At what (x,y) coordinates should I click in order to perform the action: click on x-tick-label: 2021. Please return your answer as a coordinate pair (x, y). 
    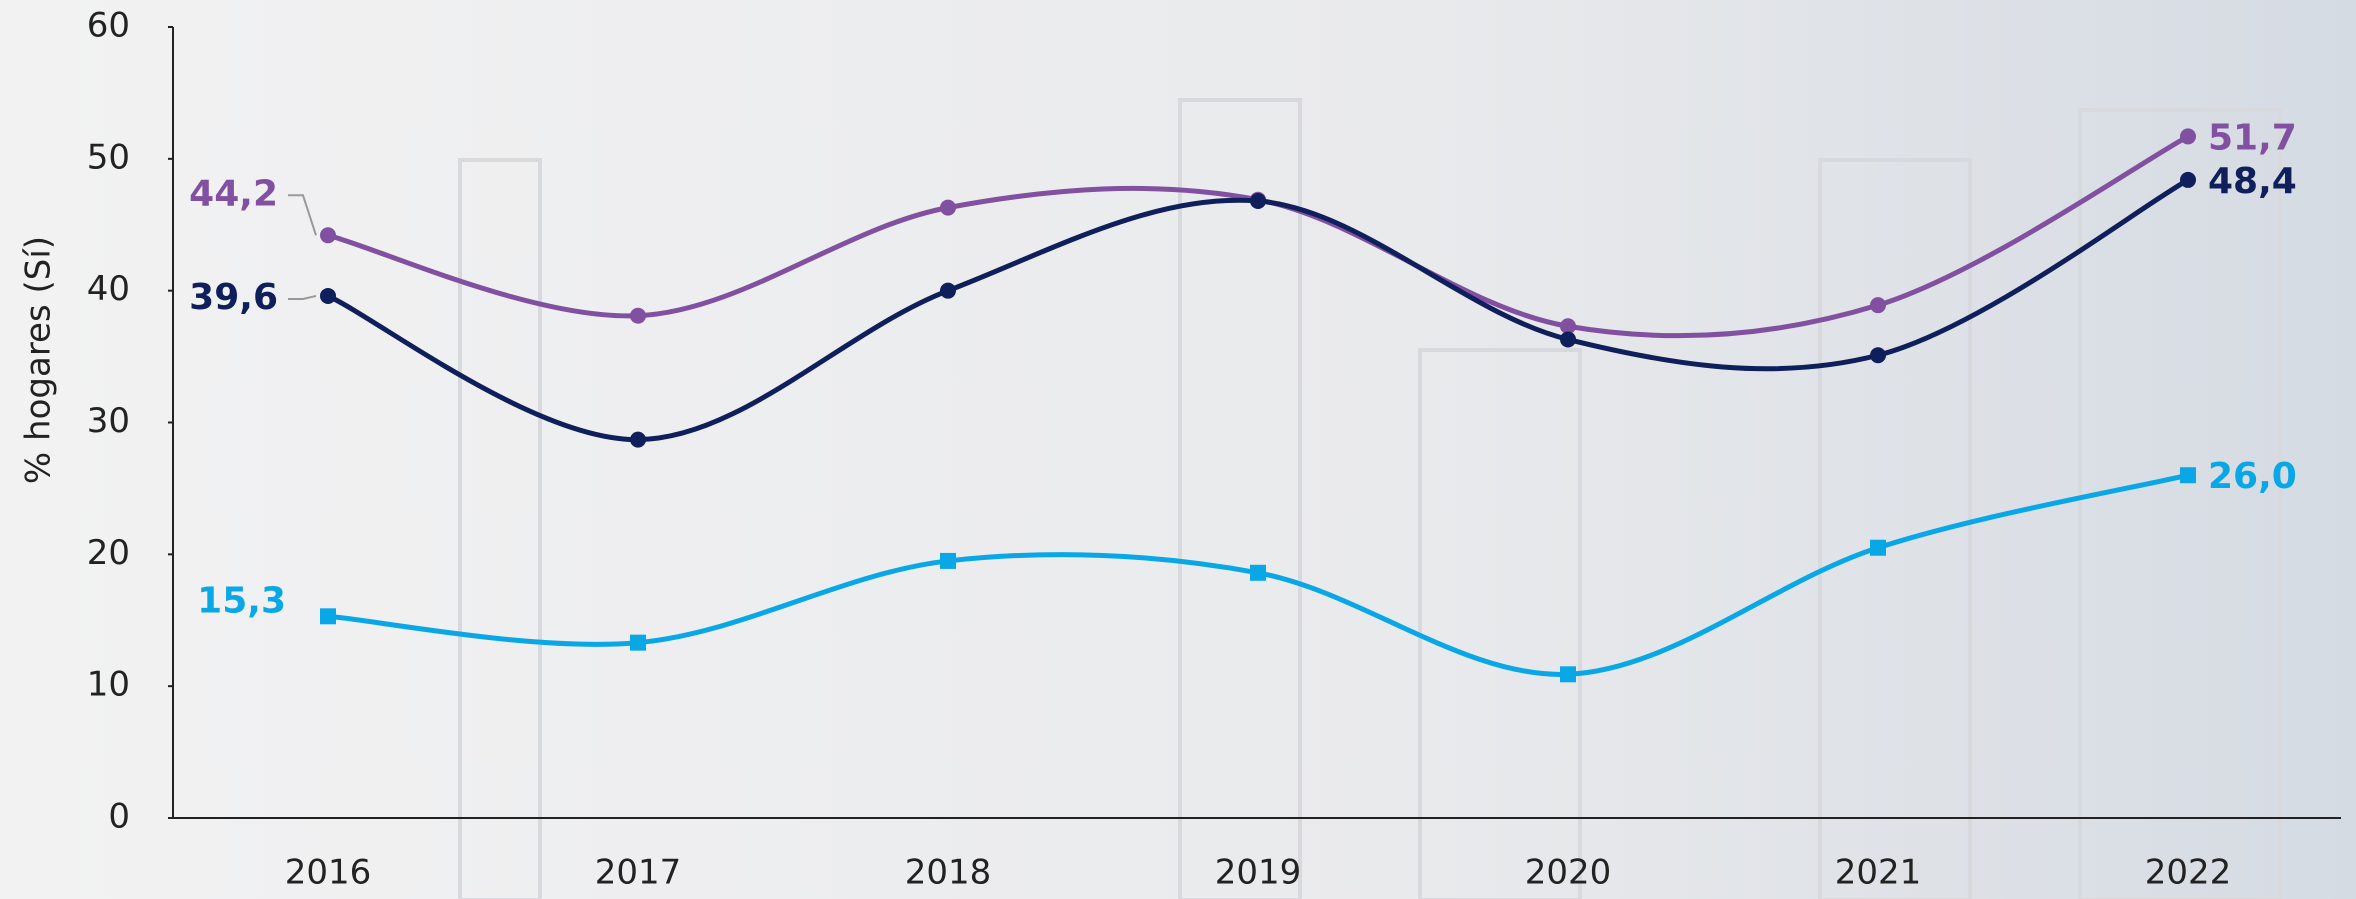
    Looking at the image, I should click on (1878, 873).